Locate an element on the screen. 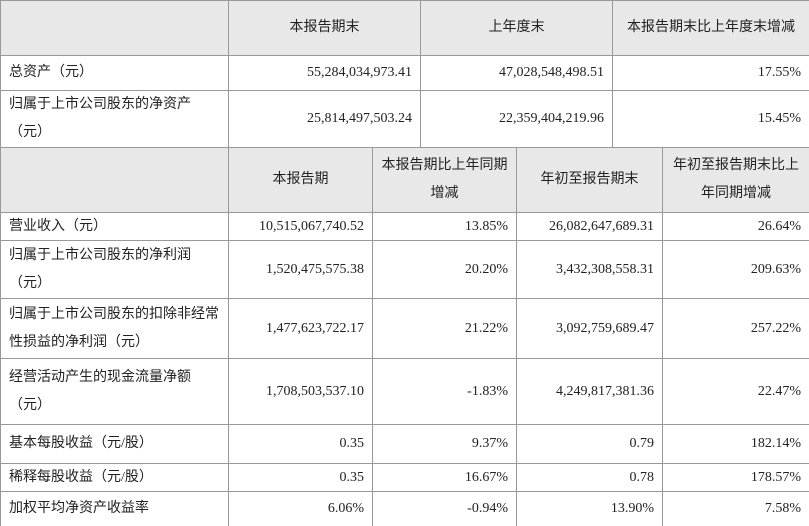 The image size is (809, 526). value-cell: 22.47% is located at coordinates (736, 392).